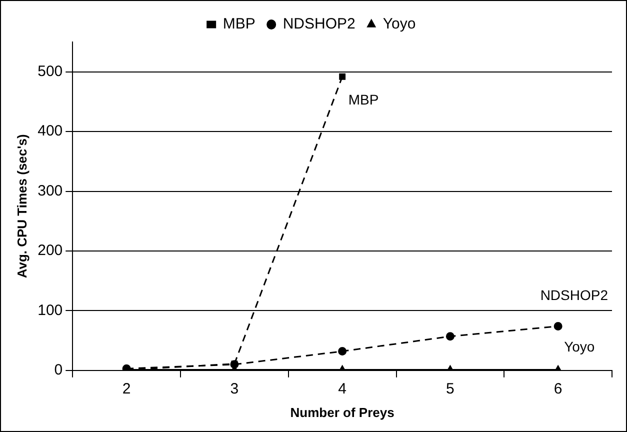  I want to click on legend-label: NDSHOP2, so click(319, 24).